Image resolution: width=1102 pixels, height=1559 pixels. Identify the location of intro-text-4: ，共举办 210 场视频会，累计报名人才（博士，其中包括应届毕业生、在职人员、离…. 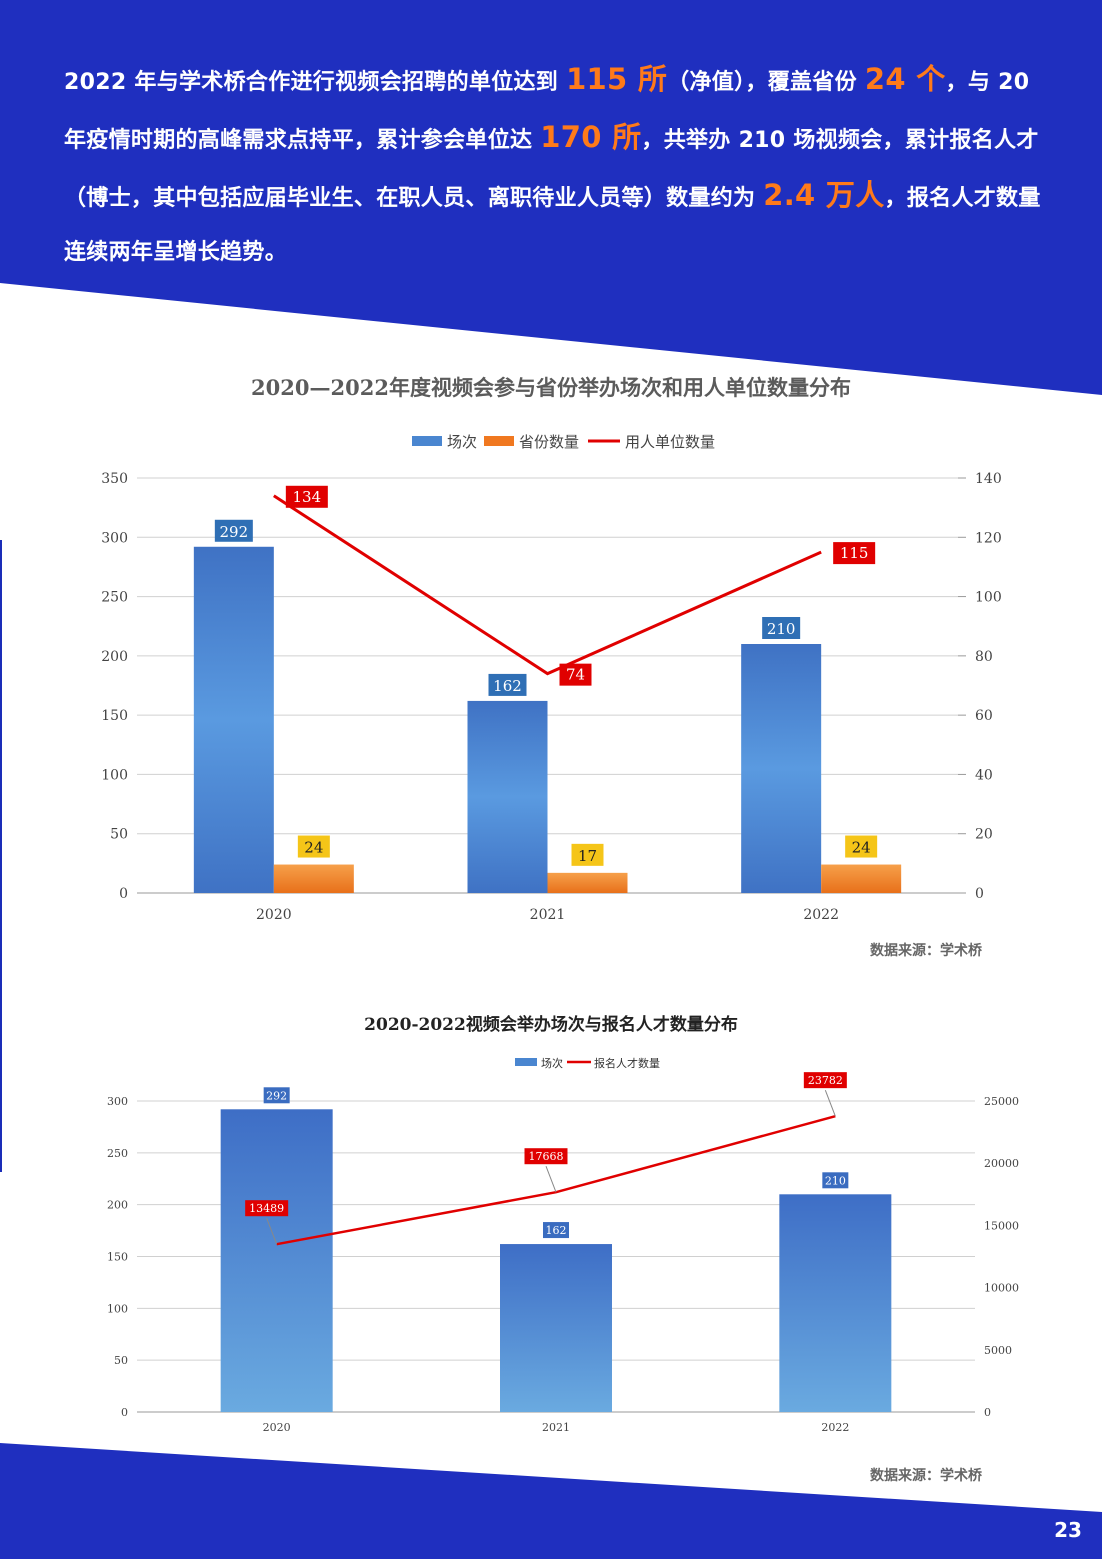
(551, 169).